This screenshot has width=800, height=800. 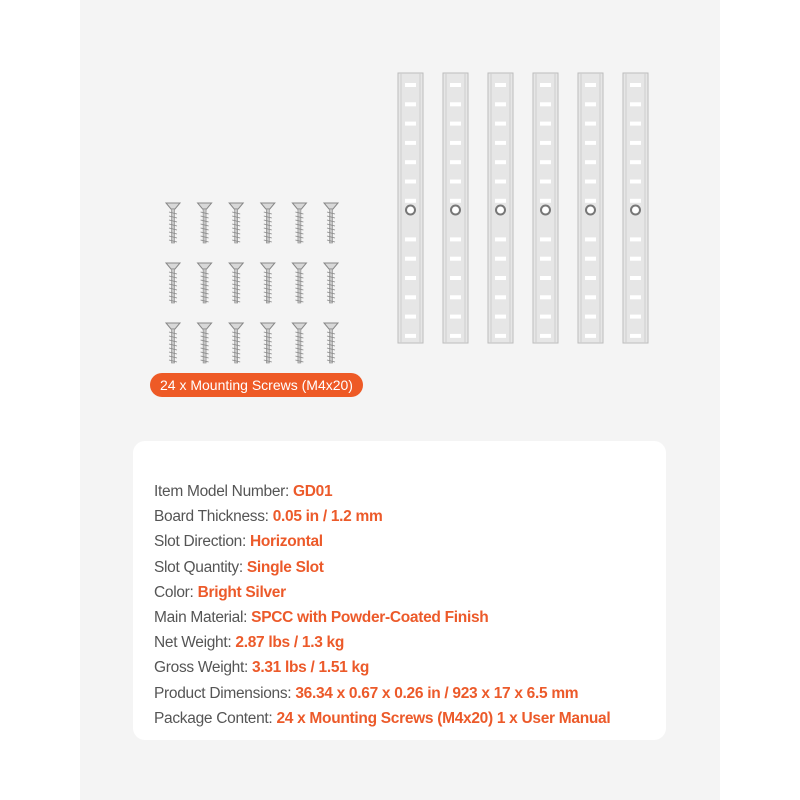 I want to click on spec-row: Gross Weight: 3.31 lbs / 1.51 kg, so click(x=382, y=667).